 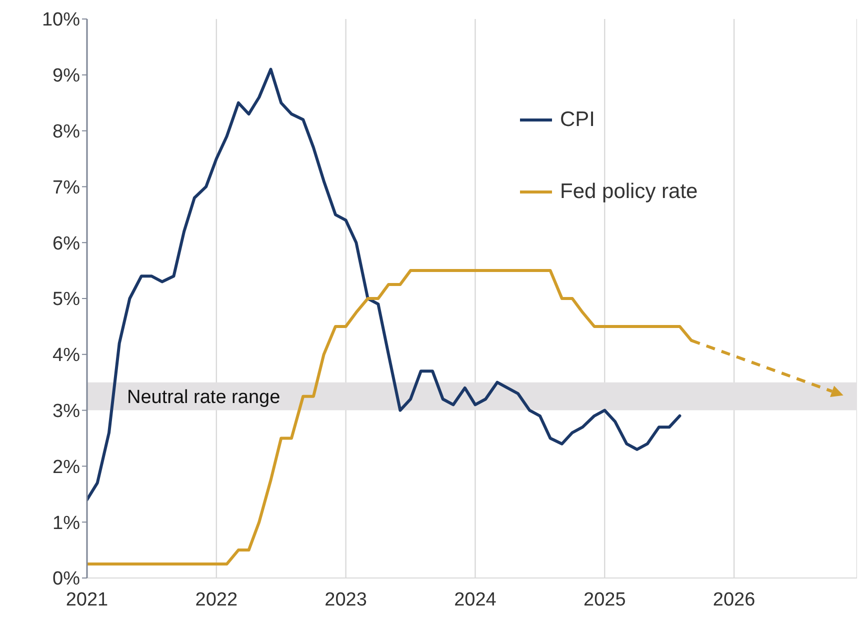 I want to click on x-tick-label: 2022, so click(x=216, y=599).